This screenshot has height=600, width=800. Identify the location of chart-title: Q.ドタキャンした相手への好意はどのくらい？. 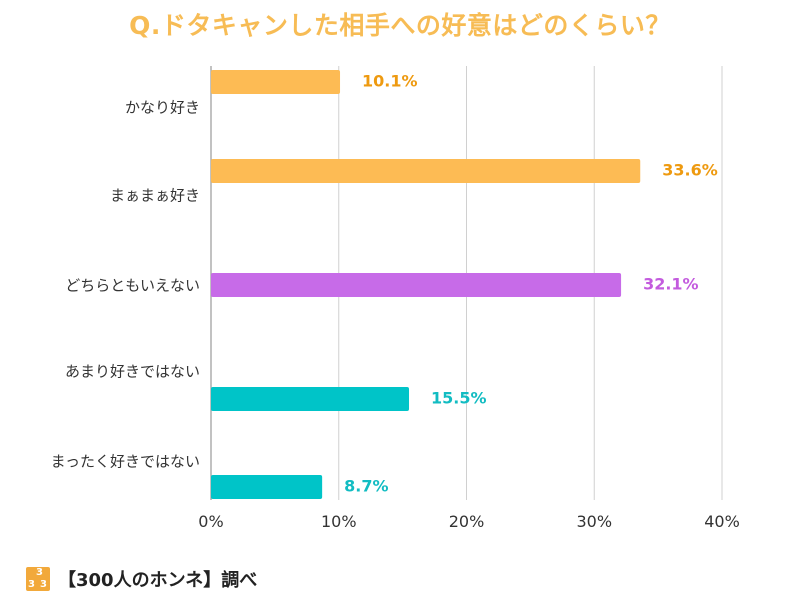
(400, 25).